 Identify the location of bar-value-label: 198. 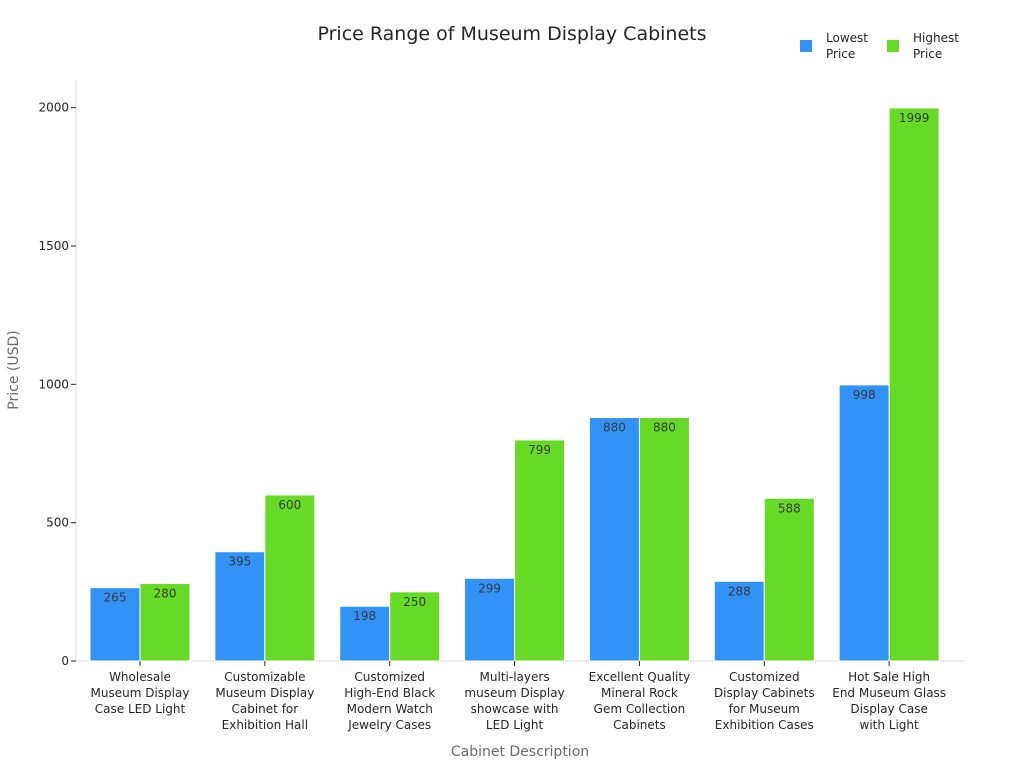
(364, 616).